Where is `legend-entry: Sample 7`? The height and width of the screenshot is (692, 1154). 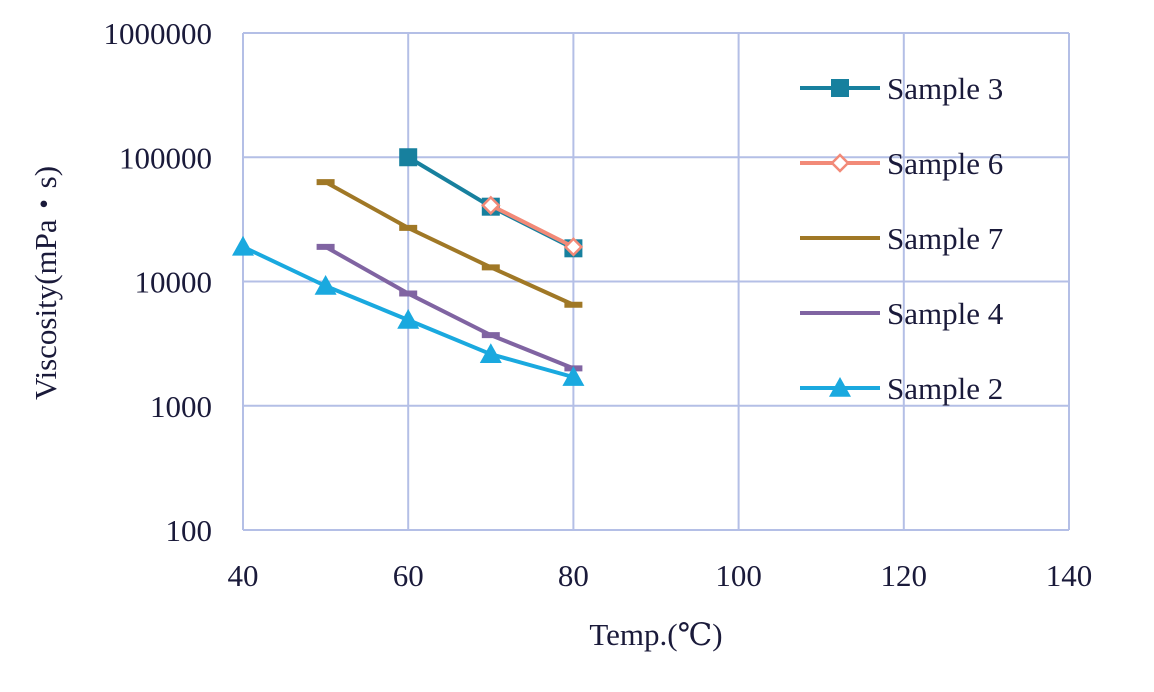
legend-entry: Sample 7 is located at coordinates (901, 238).